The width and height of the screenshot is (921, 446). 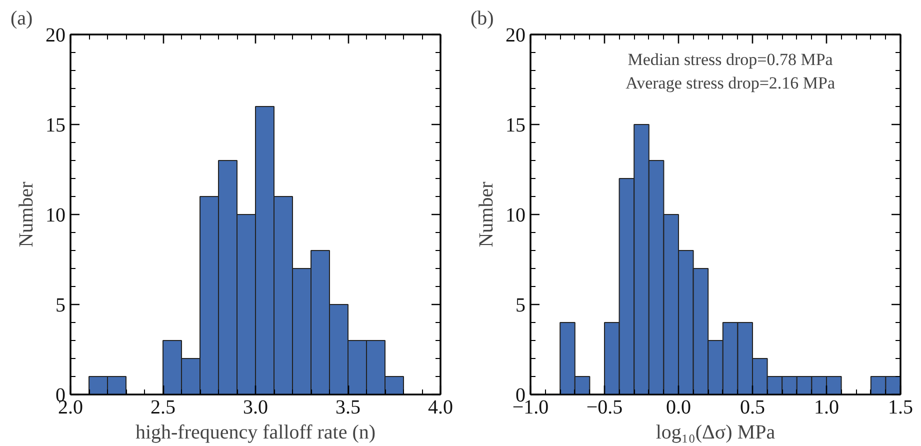 I want to click on annotation: Median stress drop=0.78 MPa, so click(x=731, y=60).